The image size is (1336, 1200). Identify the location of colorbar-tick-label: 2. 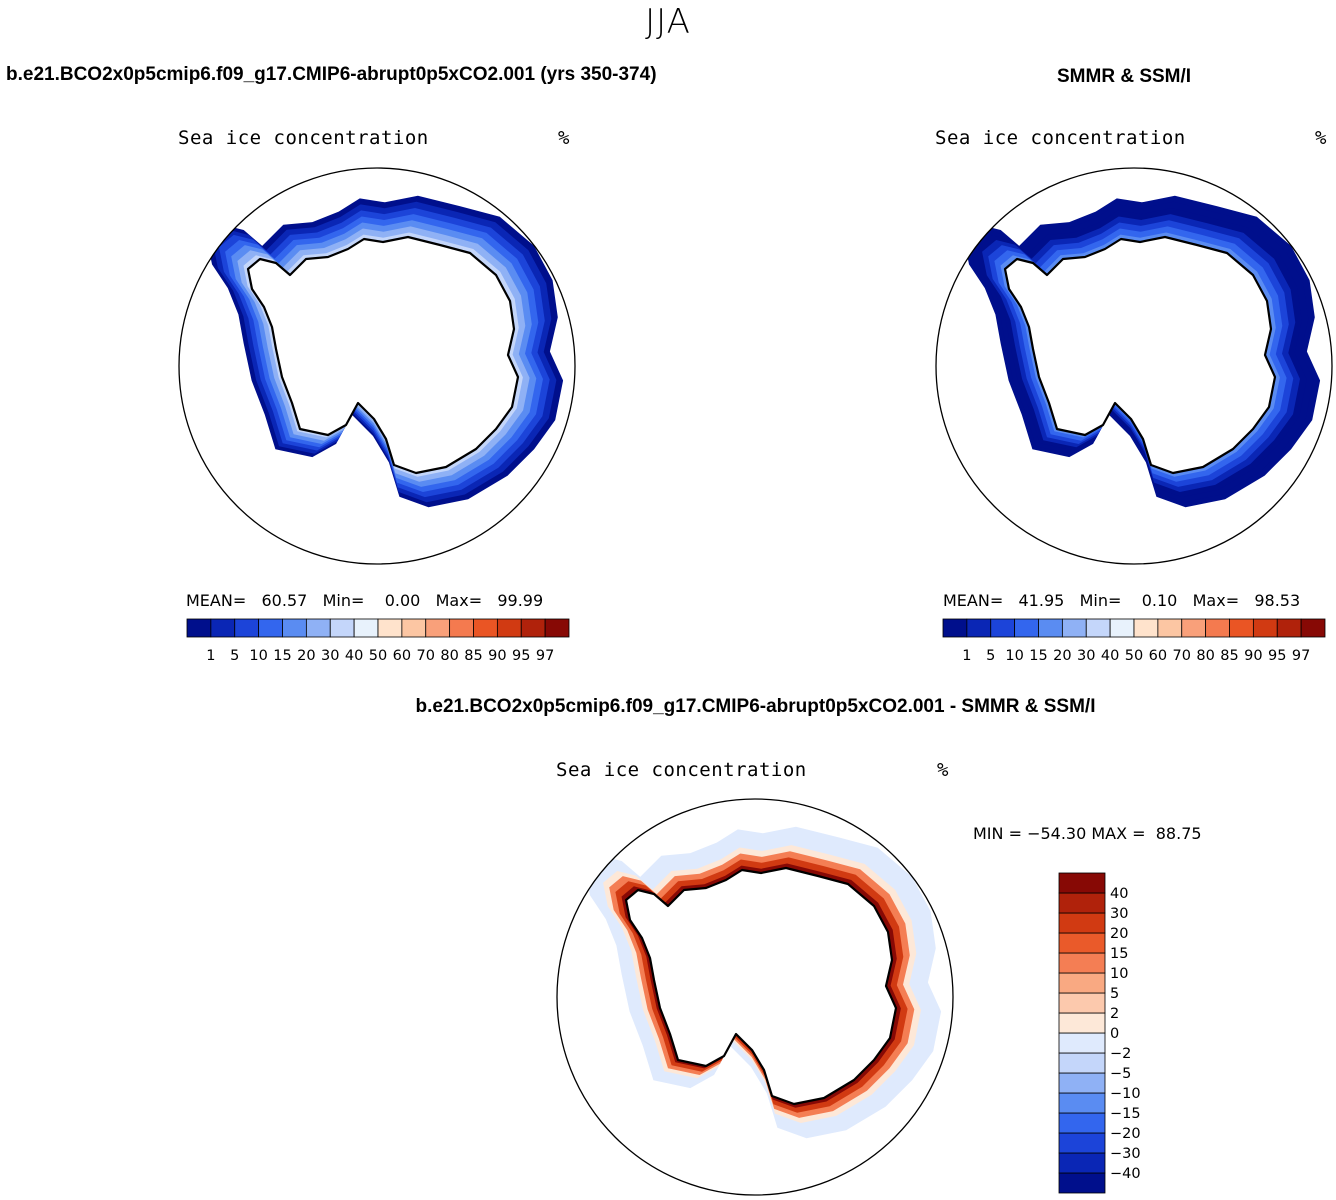
(1114, 1014).